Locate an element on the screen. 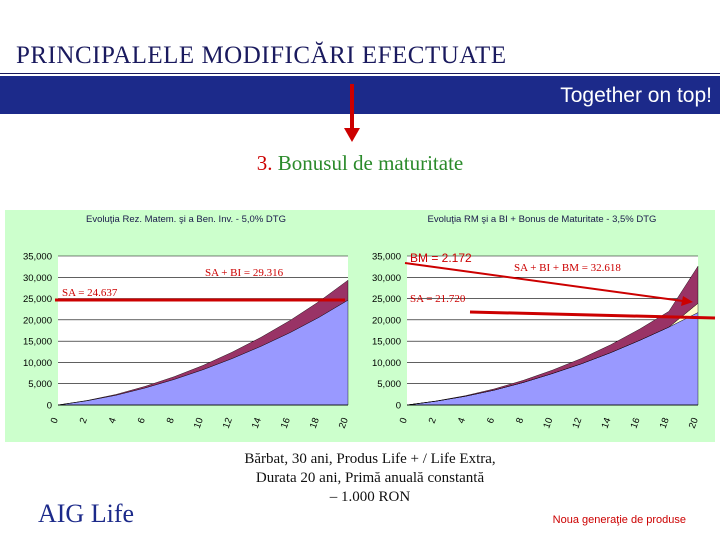 The height and width of the screenshot is (540, 720). annotation-sa: SA = 24.637 is located at coordinates (90, 293).